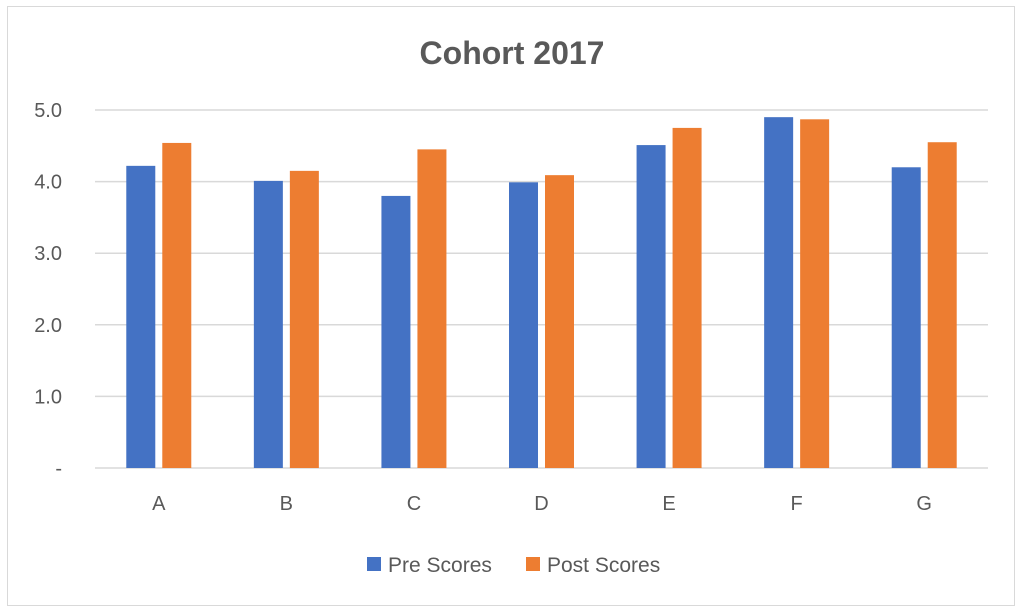 The image size is (1024, 614). What do you see at coordinates (177, 305) in the screenshot?
I see `bar-post-a` at bounding box center [177, 305].